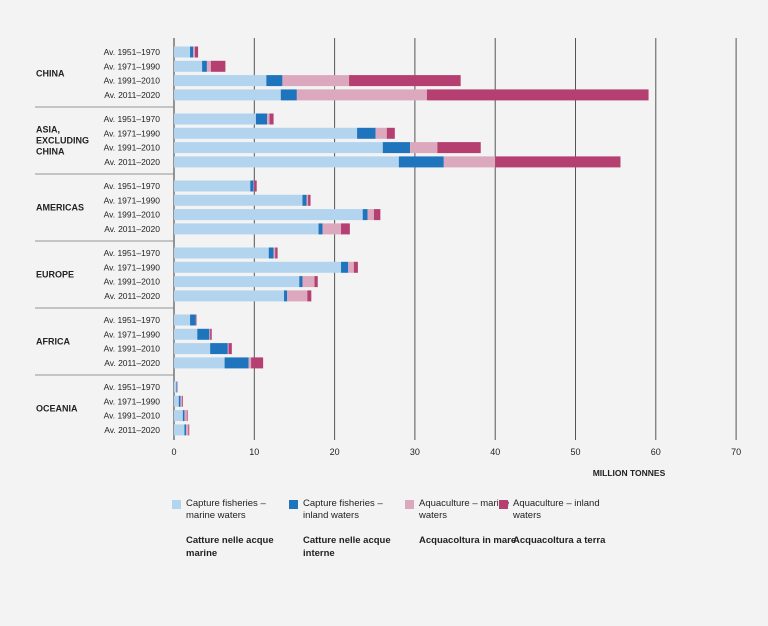 This screenshot has height=626, width=768. Describe the element at coordinates (456, 452) in the screenshot. I see `x-axis-ticks: 0 10 20 30 40 50 60 70` at that location.